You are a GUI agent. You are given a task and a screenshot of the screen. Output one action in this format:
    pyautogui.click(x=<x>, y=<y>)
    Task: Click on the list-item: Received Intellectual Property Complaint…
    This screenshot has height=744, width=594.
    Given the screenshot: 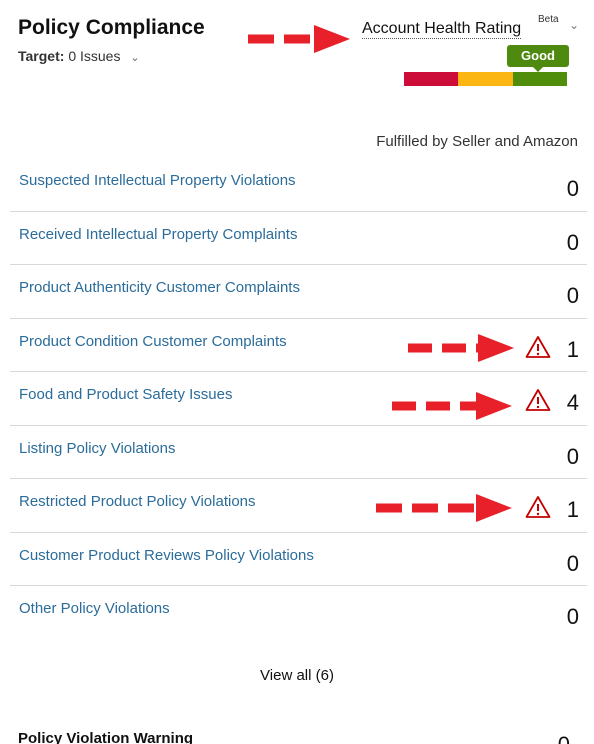 What is the action you would take?
    pyautogui.click(x=298, y=238)
    